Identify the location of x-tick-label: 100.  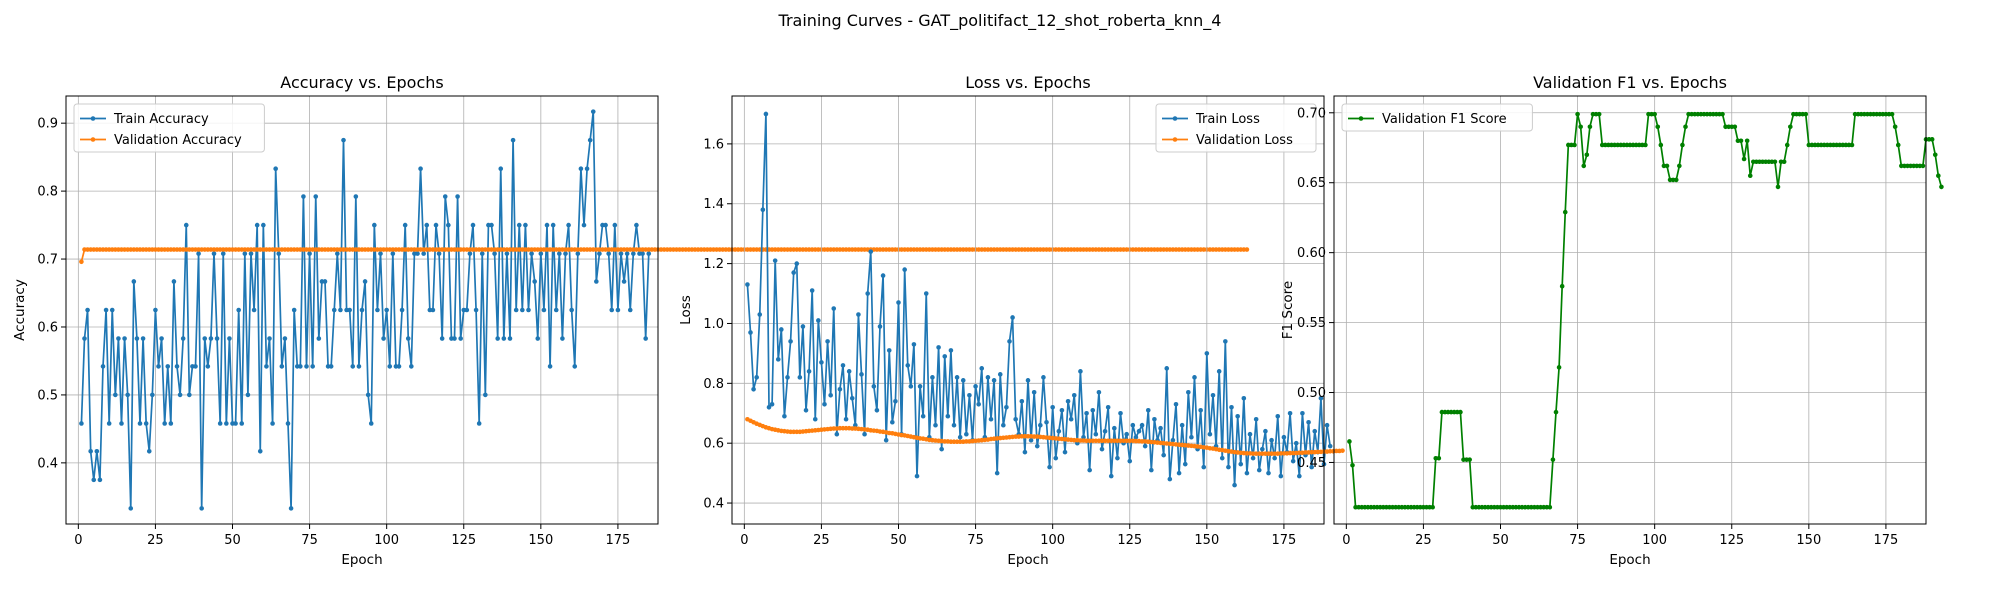
(1052, 540).